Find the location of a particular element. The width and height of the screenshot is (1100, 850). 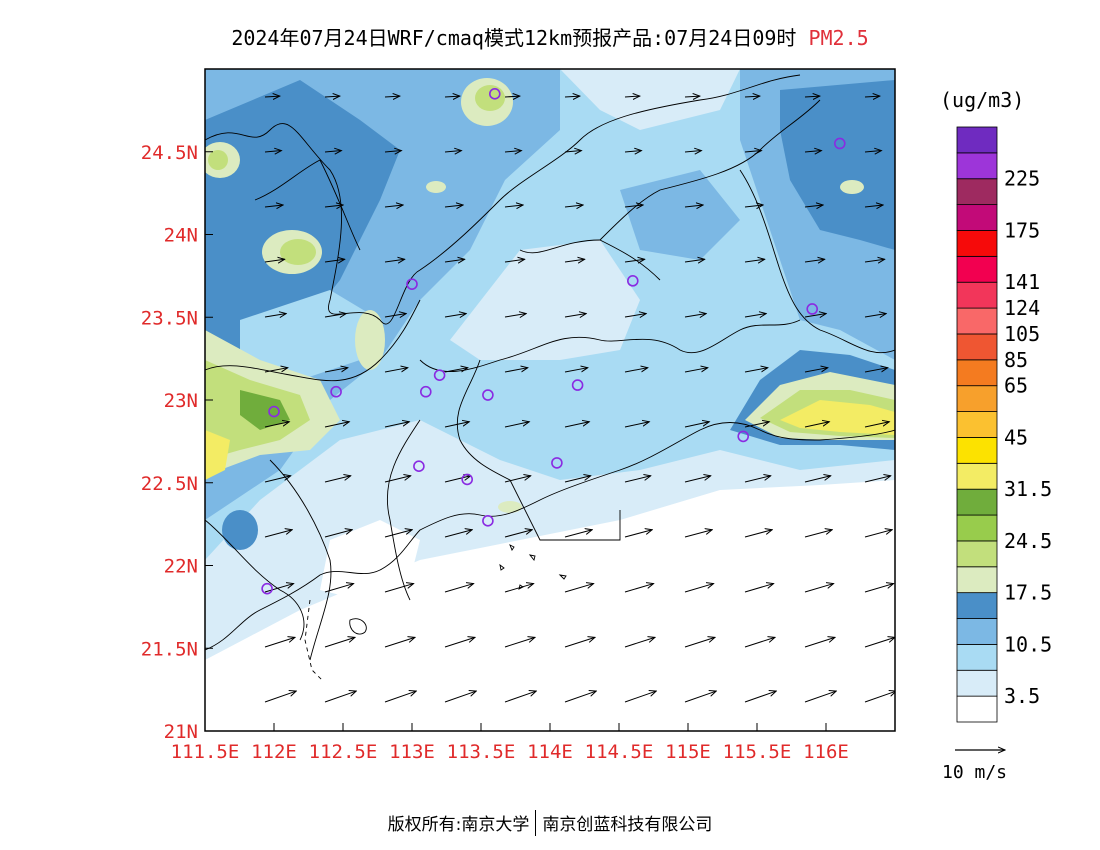

wind-scale-label: 10 m/s is located at coordinates (974, 772).